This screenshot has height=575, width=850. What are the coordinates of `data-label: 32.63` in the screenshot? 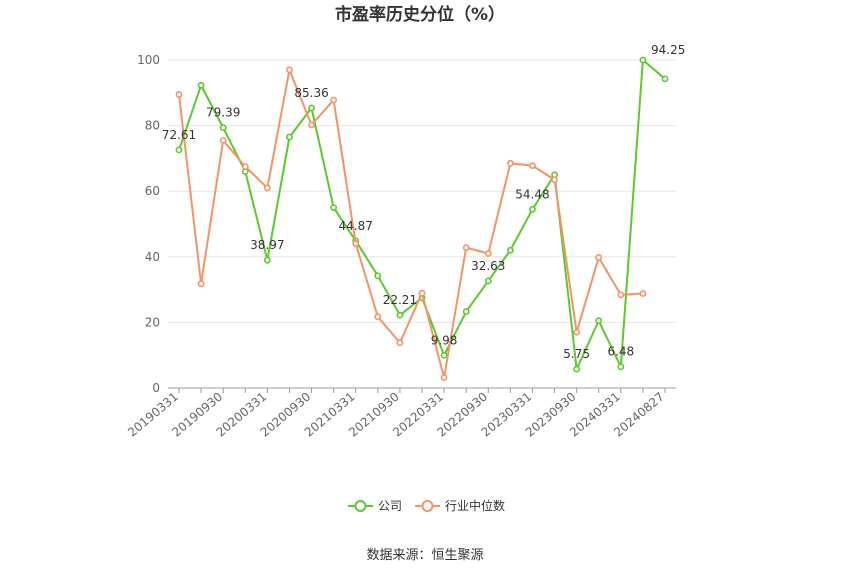 It's located at (488, 266).